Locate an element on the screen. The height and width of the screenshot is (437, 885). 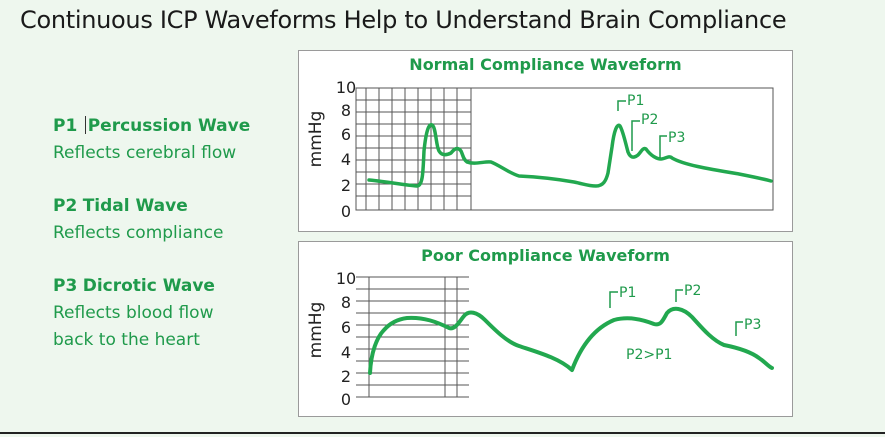
poor-ytick-4: 4 is located at coordinates (346, 352).